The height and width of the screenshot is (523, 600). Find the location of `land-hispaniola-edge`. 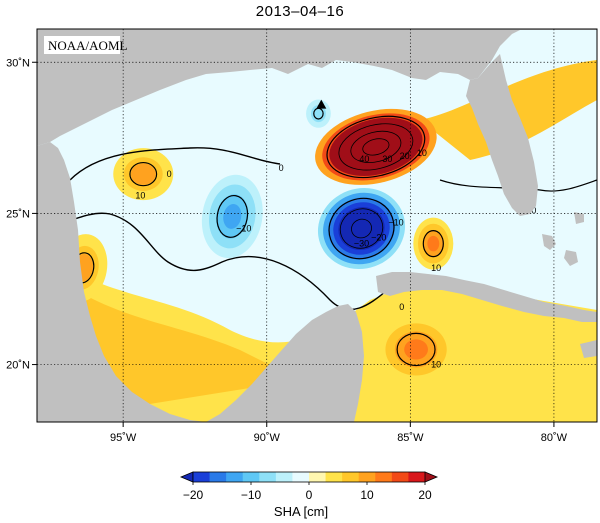

land-hispaniola-edge is located at coordinates (588, 349).